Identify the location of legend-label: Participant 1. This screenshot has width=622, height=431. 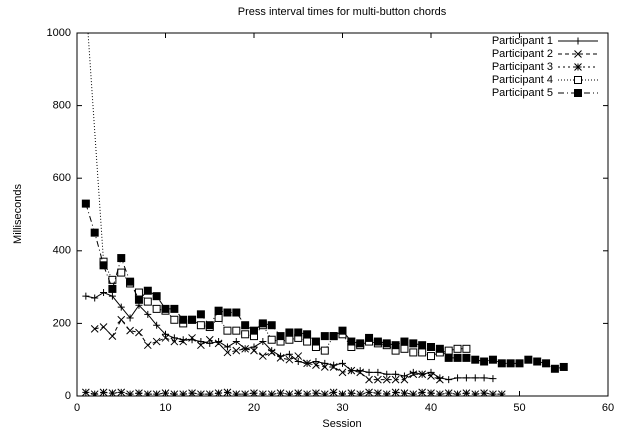
(522, 41).